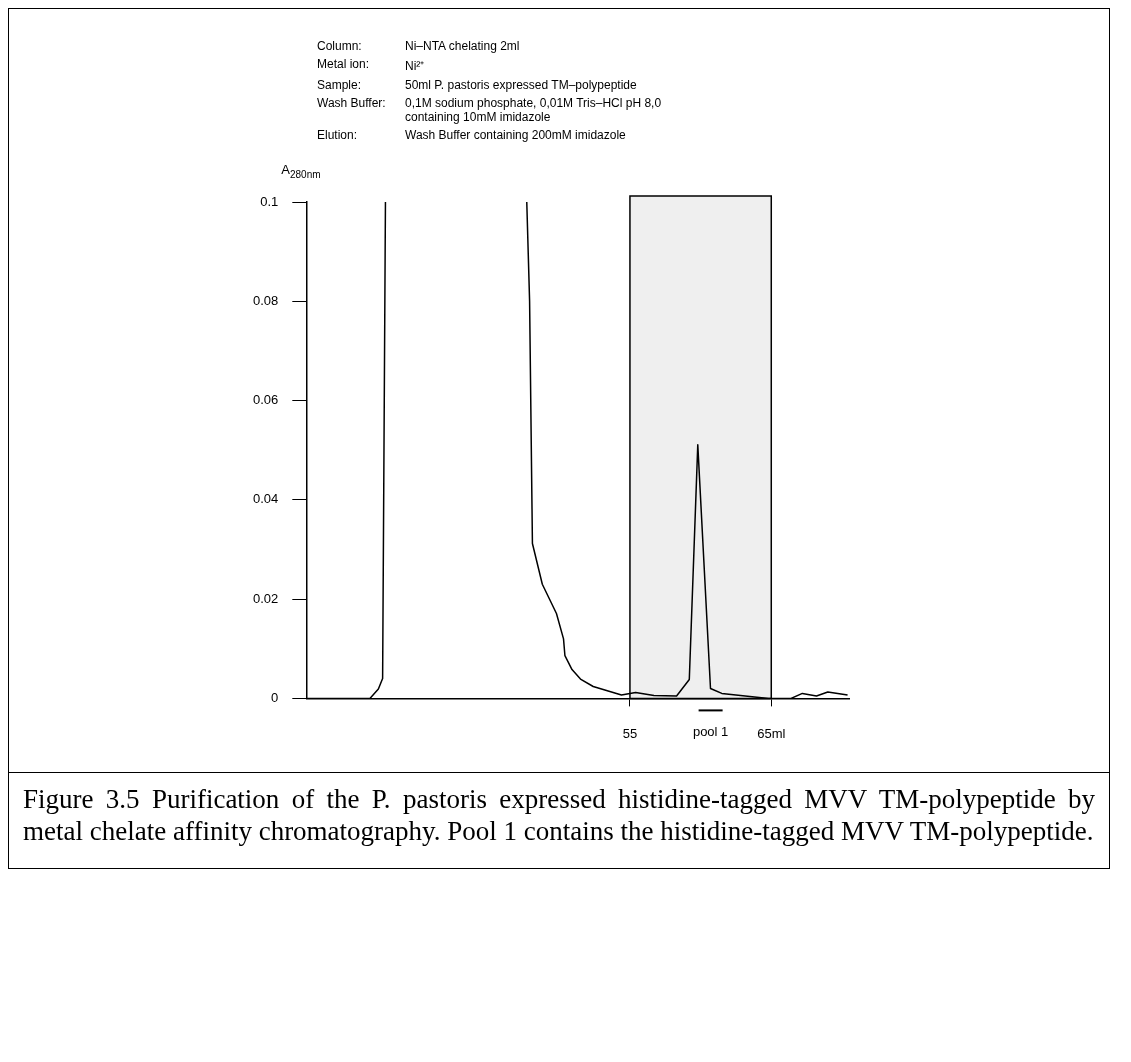  Describe the element at coordinates (265, 598) in the screenshot. I see `y-tick-label: 0.02` at that location.